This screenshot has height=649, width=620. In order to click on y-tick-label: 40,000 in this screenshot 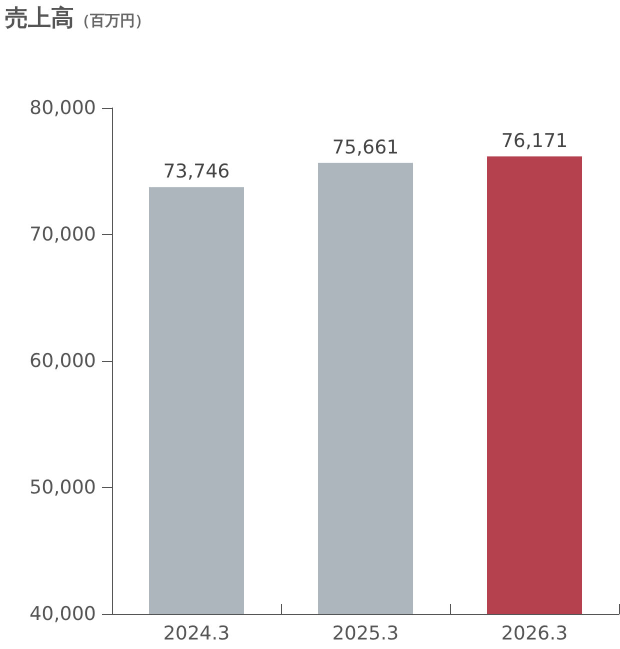, I will do `click(63, 614)`.